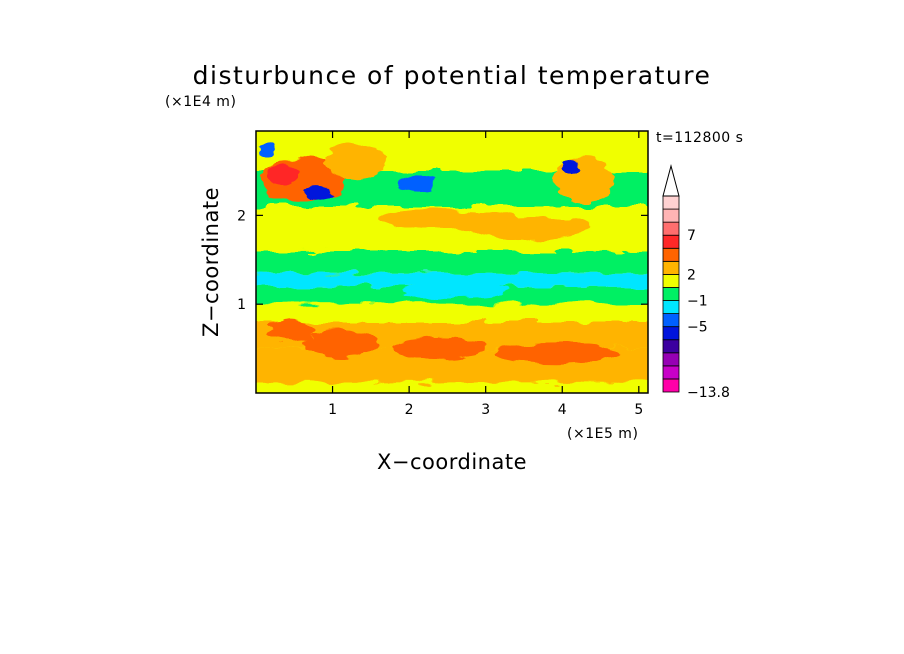  Describe the element at coordinates (332, 410) in the screenshot. I see `x-tick-label: 1` at that location.